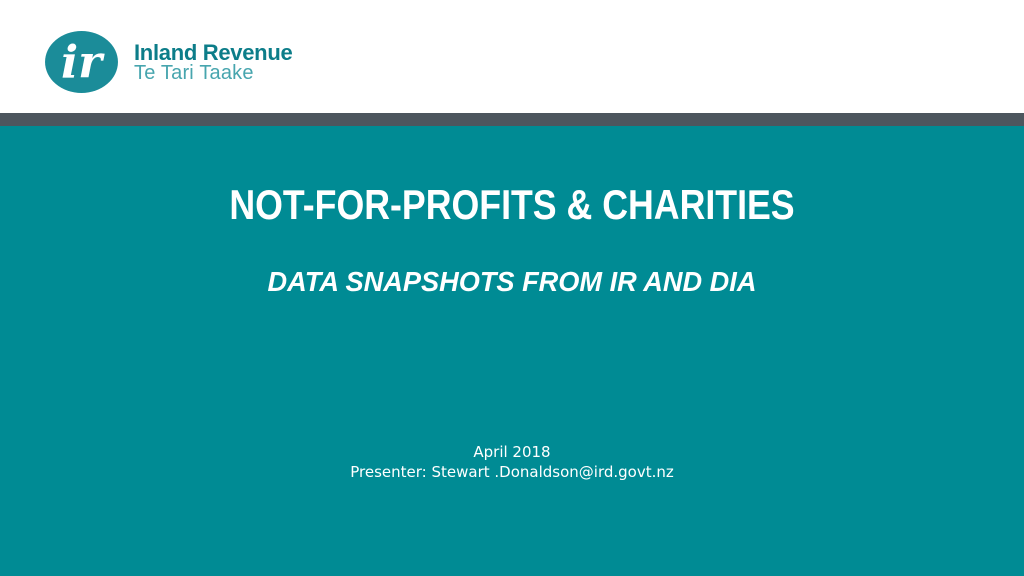 The width and height of the screenshot is (1024, 576). What do you see at coordinates (512, 281) in the screenshot?
I see `slide-subtitle: DATA SNAPSHOTS FROM IR AND DIA` at bounding box center [512, 281].